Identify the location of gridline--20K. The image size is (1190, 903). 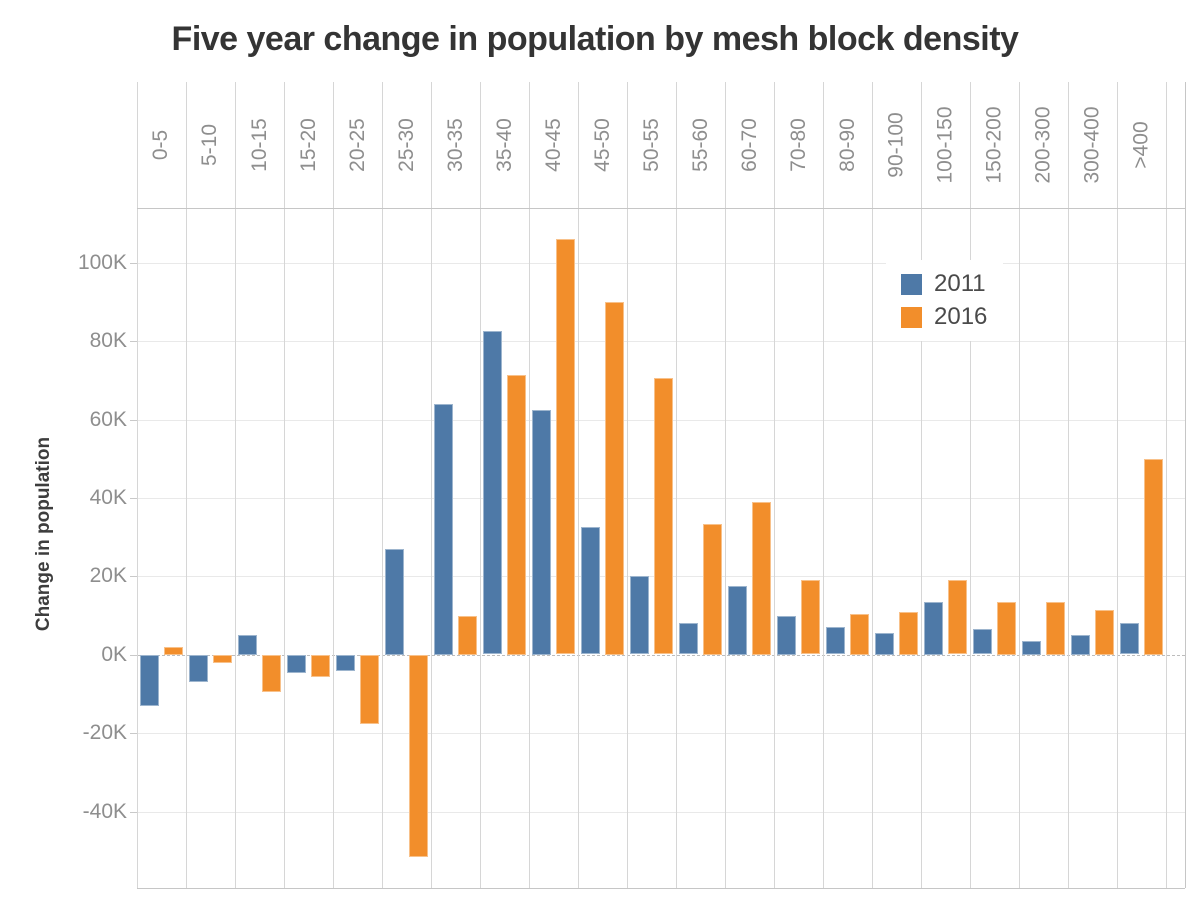
(661, 733).